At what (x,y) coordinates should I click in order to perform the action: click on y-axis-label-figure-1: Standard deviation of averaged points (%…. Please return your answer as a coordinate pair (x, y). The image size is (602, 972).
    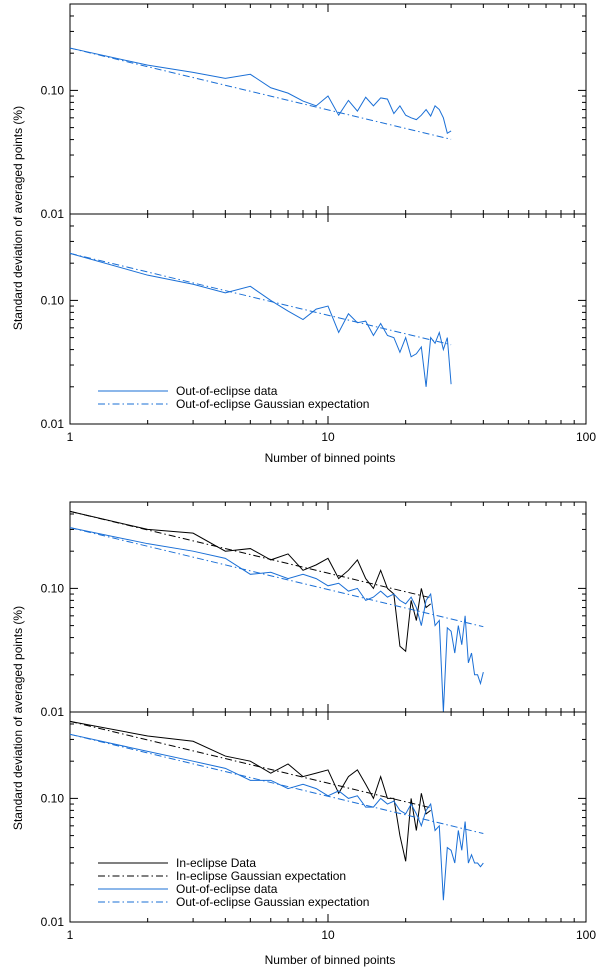
    Looking at the image, I should click on (18, 218).